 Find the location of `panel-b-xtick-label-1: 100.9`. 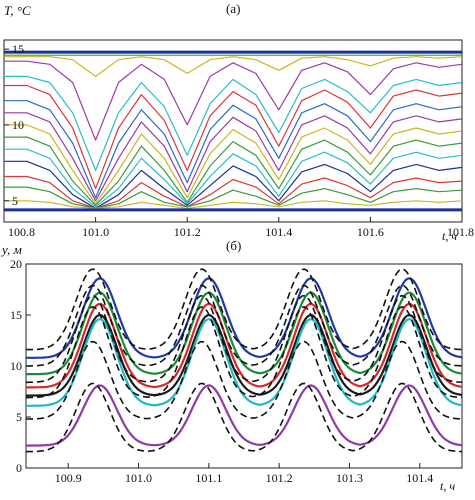

panel-b-xtick-label-1: 100.9 is located at coordinates (68, 478).